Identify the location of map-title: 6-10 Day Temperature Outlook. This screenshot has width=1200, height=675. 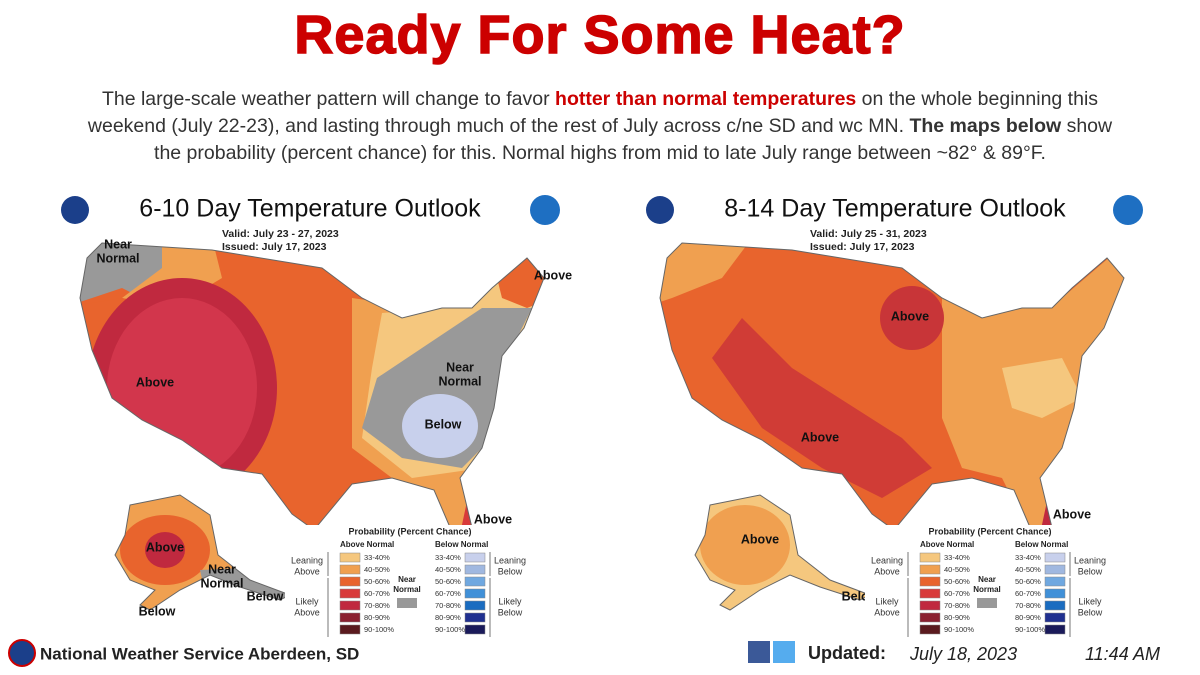
(310, 209).